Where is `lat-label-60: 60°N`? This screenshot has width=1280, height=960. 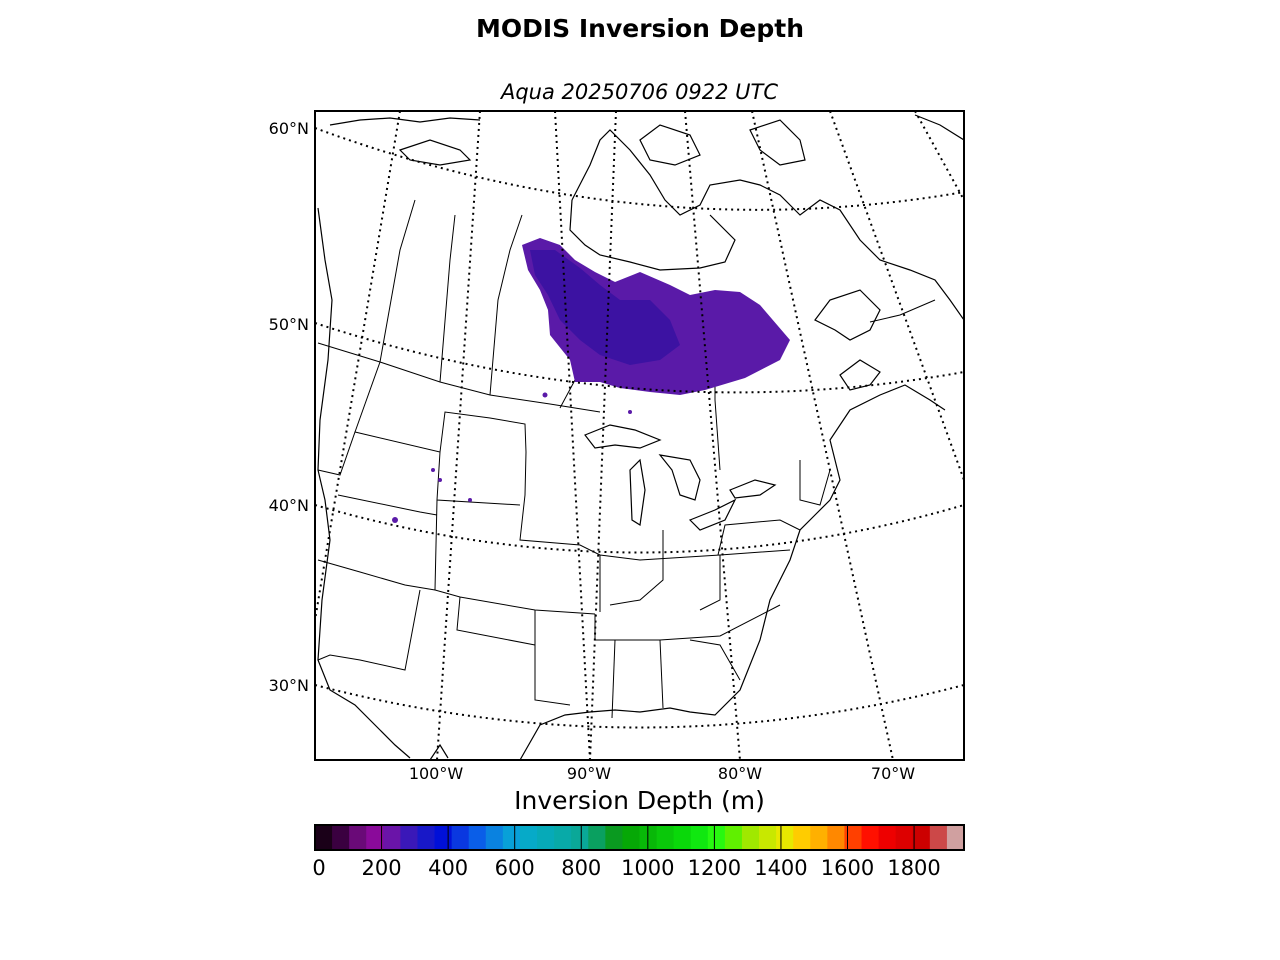 lat-label-60: 60°N is located at coordinates (288, 128).